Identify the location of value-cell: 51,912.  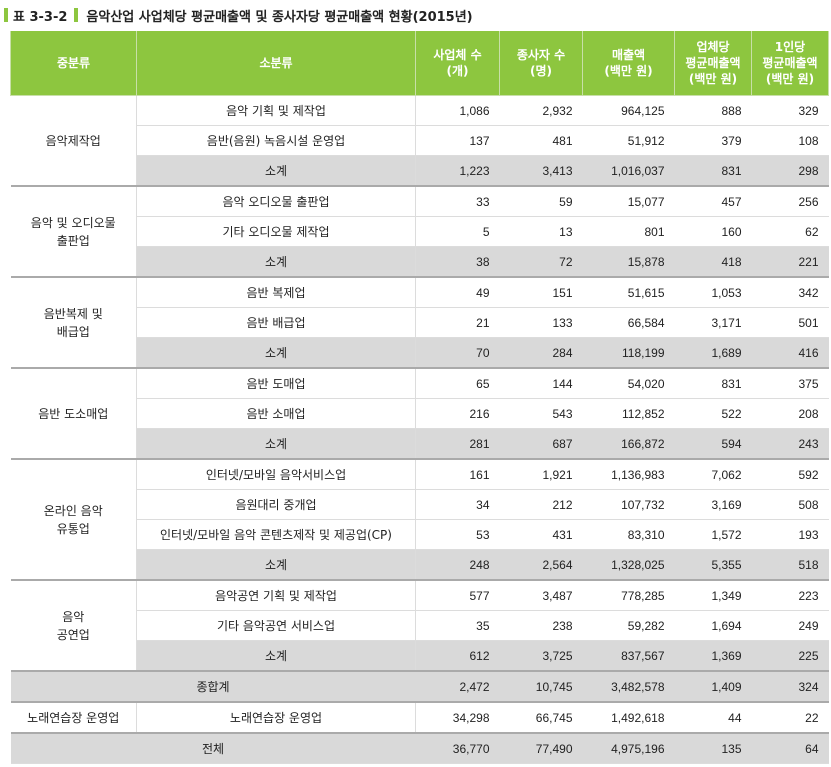
(628, 140).